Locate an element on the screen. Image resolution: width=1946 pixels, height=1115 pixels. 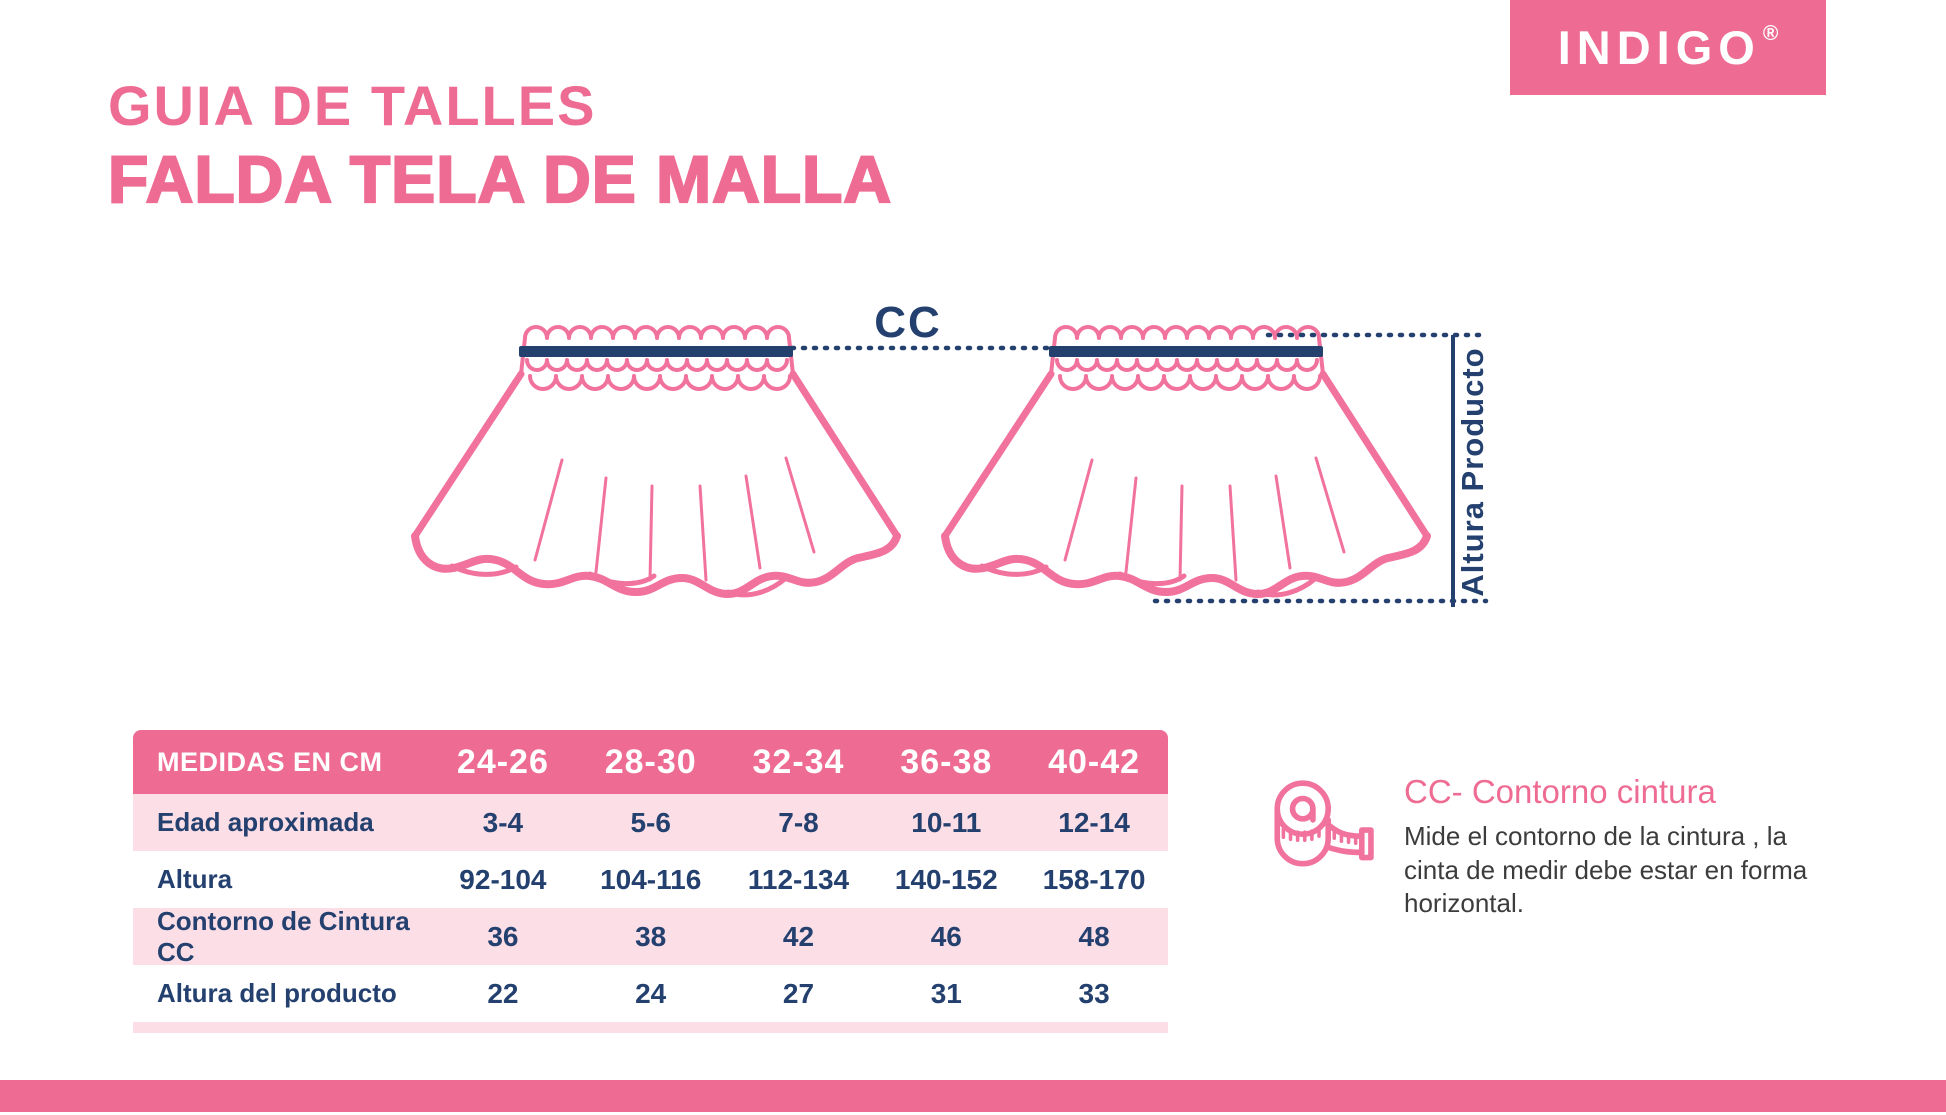
cell-value: 42 is located at coordinates (798, 936).